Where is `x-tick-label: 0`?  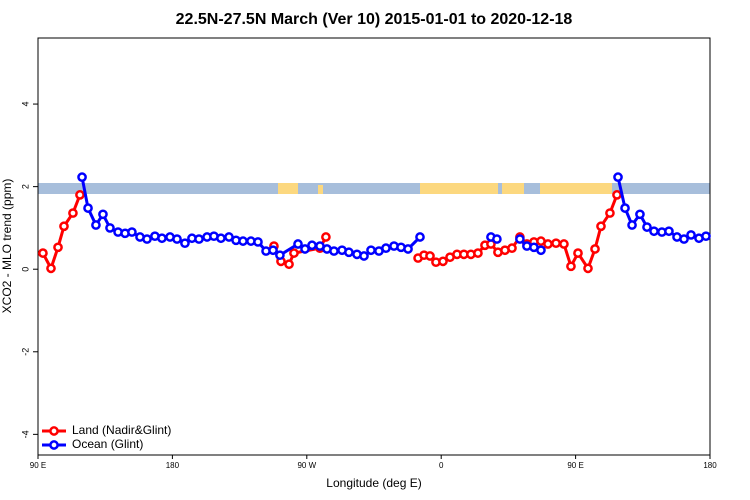
x-tick-label: 0 is located at coordinates (441, 465).